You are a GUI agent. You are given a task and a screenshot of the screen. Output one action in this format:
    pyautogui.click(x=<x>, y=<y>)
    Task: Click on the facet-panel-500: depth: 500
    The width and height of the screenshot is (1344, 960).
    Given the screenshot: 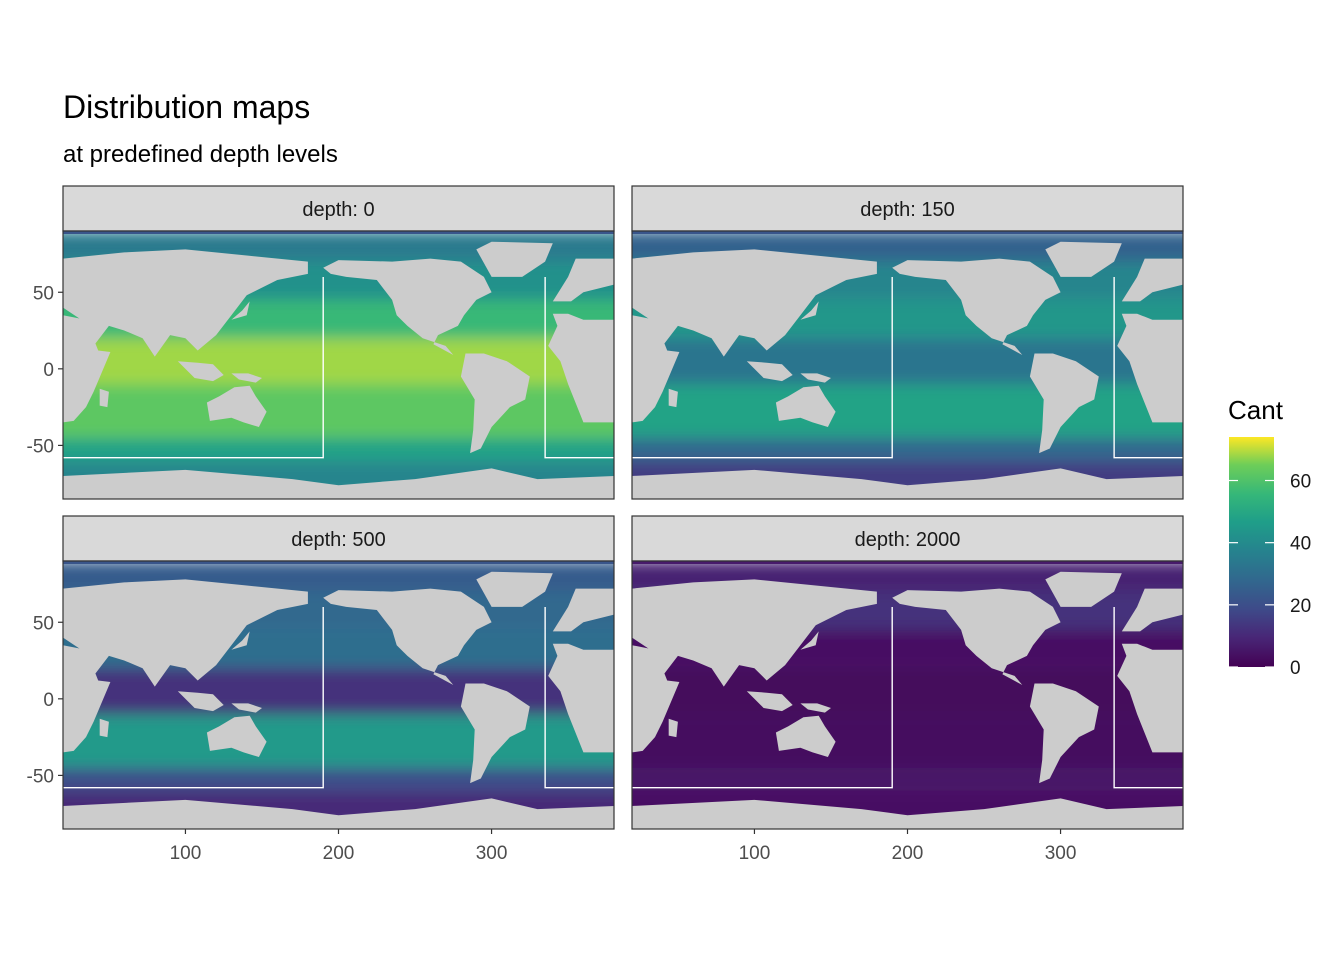 What is the action you would take?
    pyautogui.click(x=338, y=672)
    